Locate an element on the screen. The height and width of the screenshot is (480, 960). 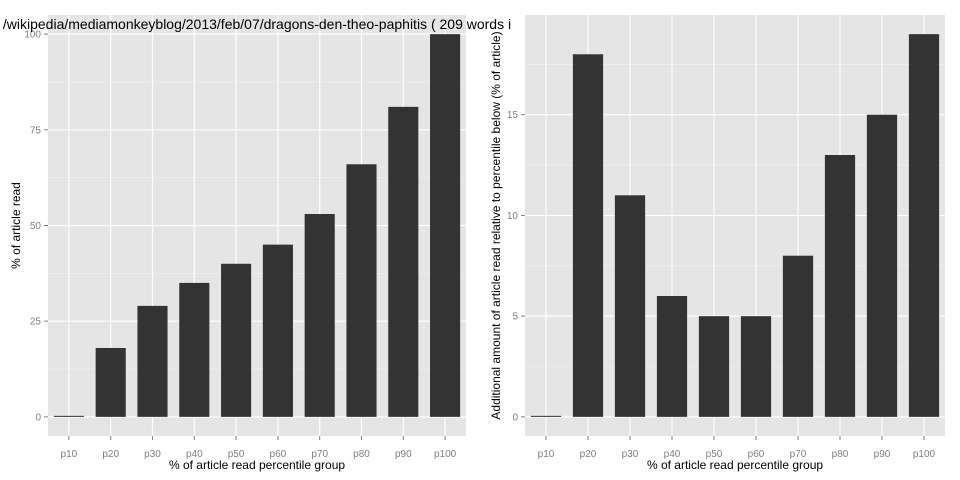
y-tick-label: 50 is located at coordinates (36, 226).